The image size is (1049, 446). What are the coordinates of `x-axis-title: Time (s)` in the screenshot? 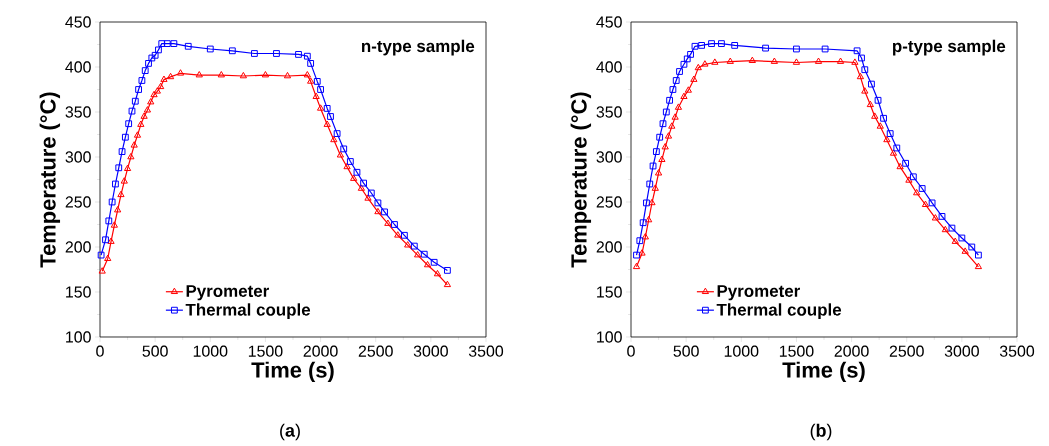 It's located at (823, 372).